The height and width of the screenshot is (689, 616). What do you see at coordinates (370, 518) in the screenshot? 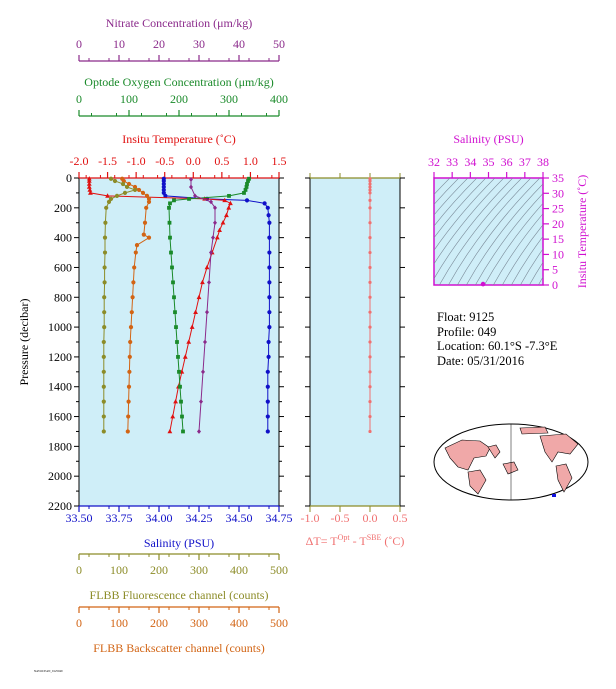
I see `deltaT-tick-label: 0.0` at bounding box center [370, 518].